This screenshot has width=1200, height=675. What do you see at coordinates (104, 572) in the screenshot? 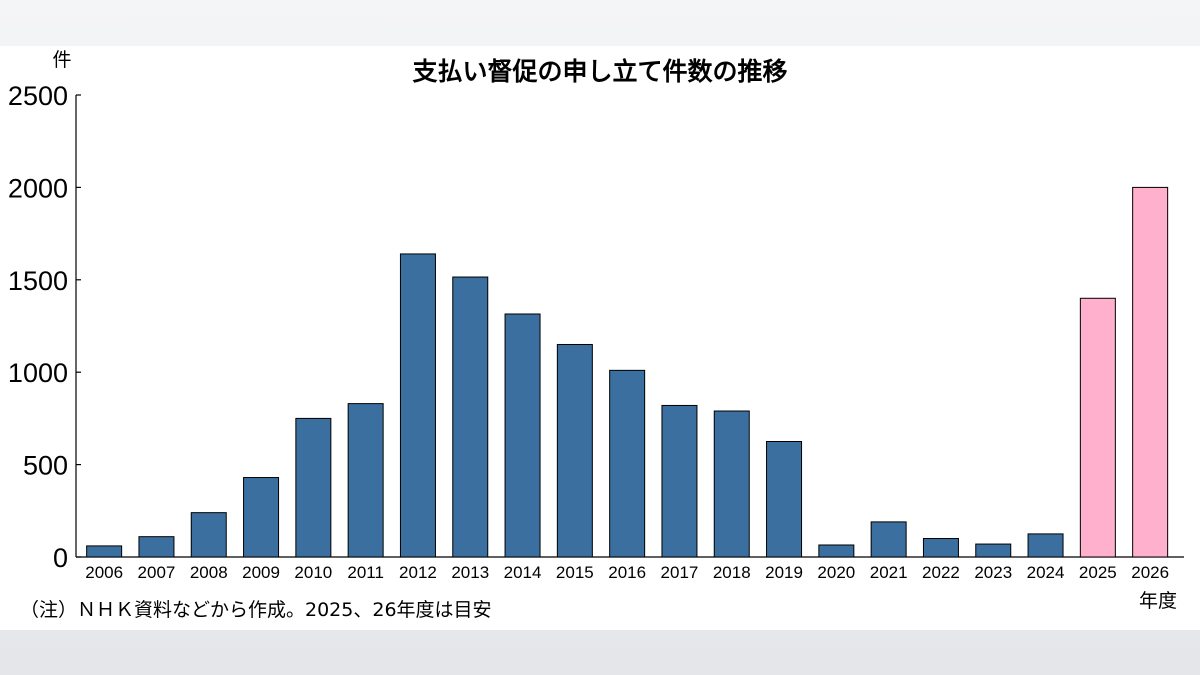
I see `x-tick-label: 2006` at bounding box center [104, 572].